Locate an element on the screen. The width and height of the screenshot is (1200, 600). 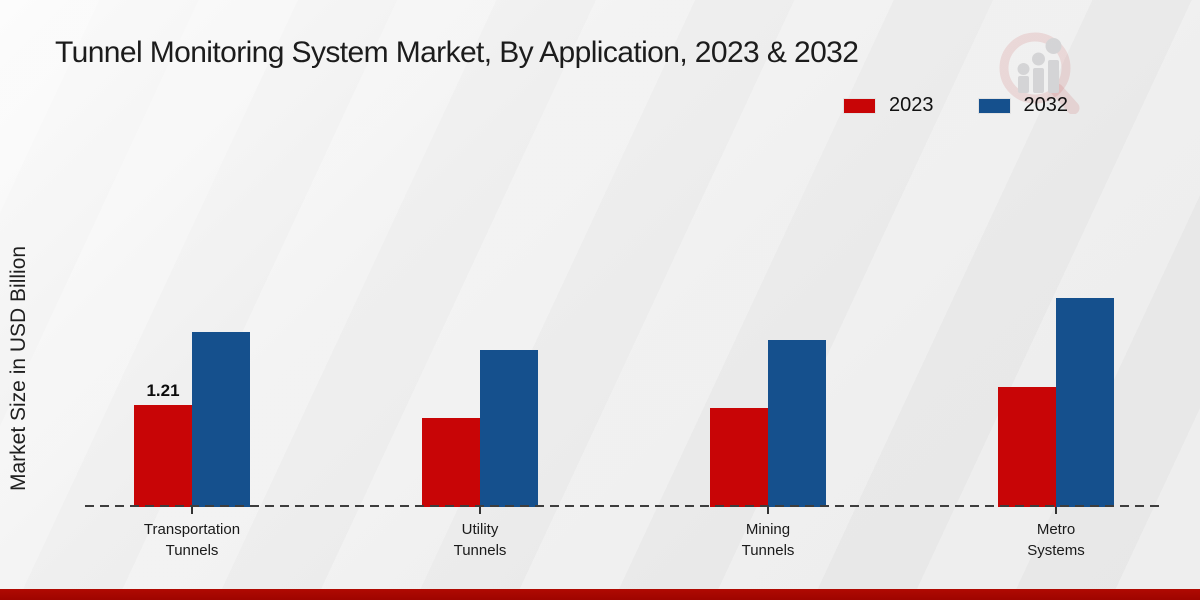
magnifier-bar-chart-logo-icon is located at coordinates (1039, 70).